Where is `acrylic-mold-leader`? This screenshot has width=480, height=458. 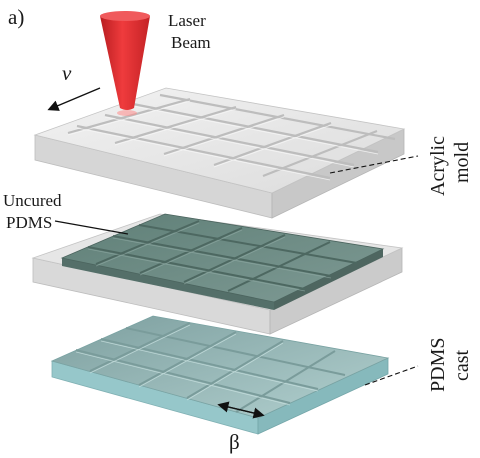
acrylic-mold-leader is located at coordinates (374, 164).